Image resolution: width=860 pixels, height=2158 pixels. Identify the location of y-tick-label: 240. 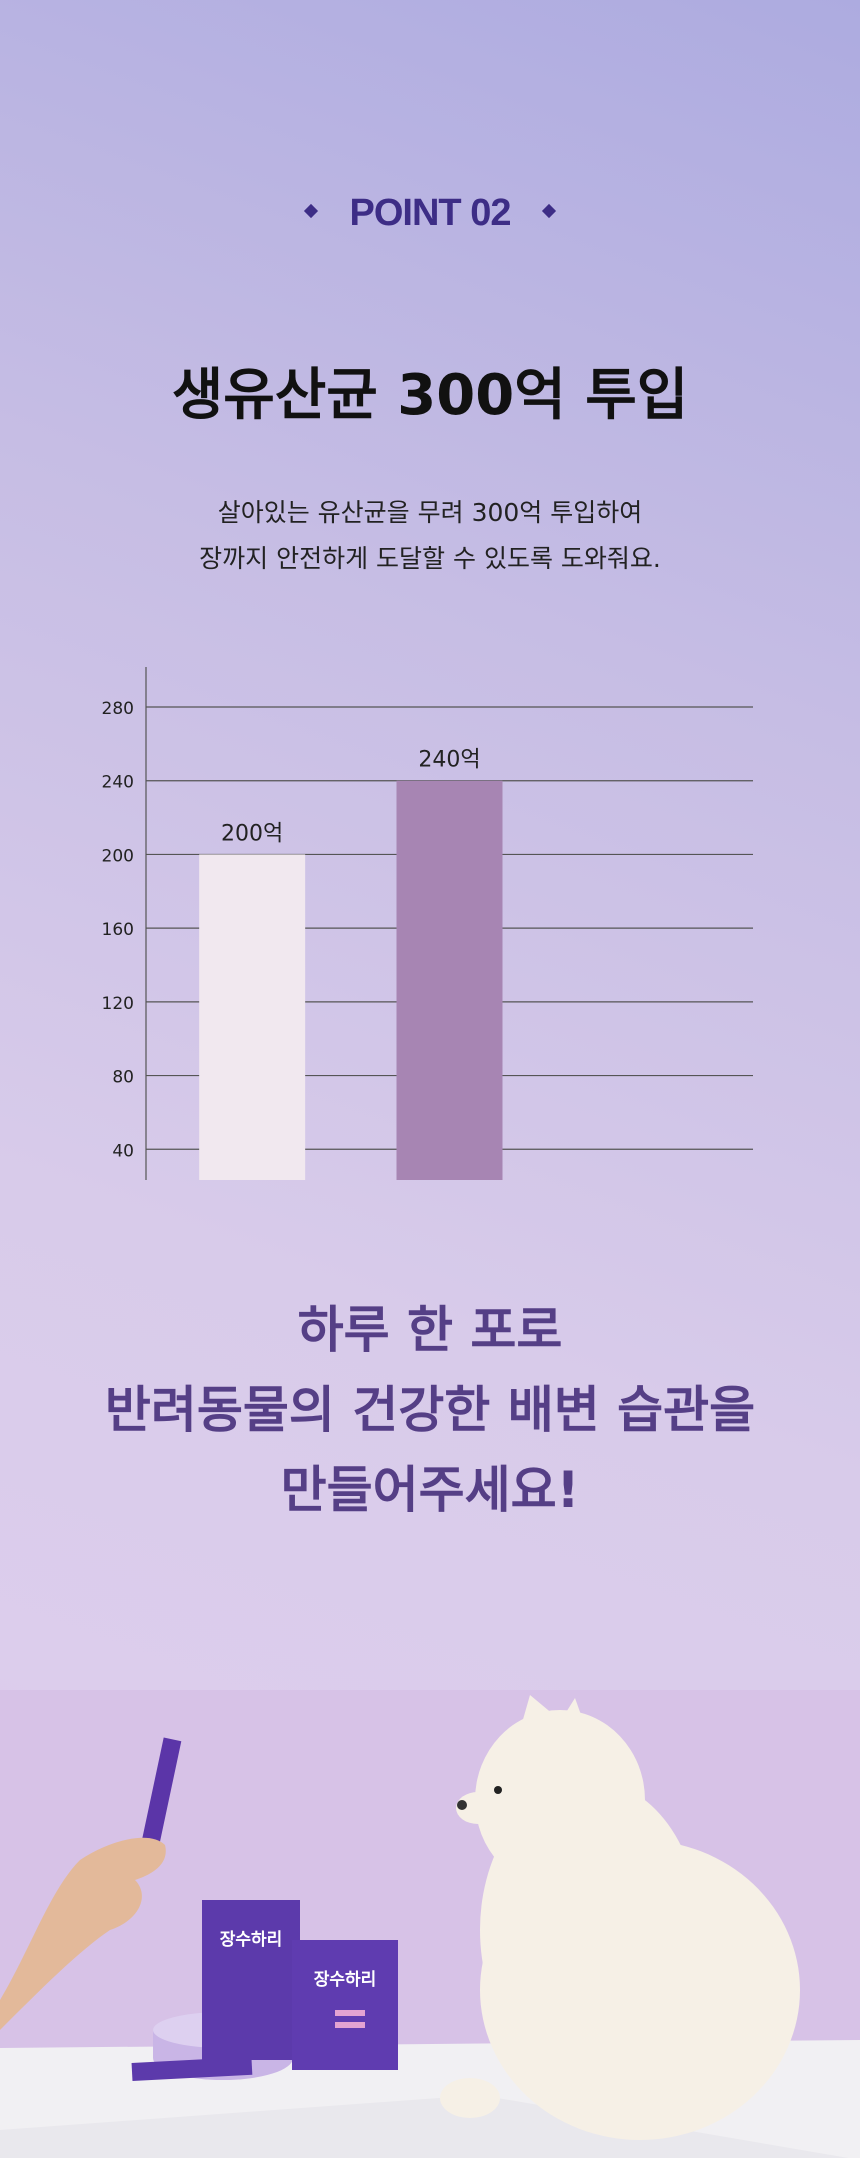
(118, 783).